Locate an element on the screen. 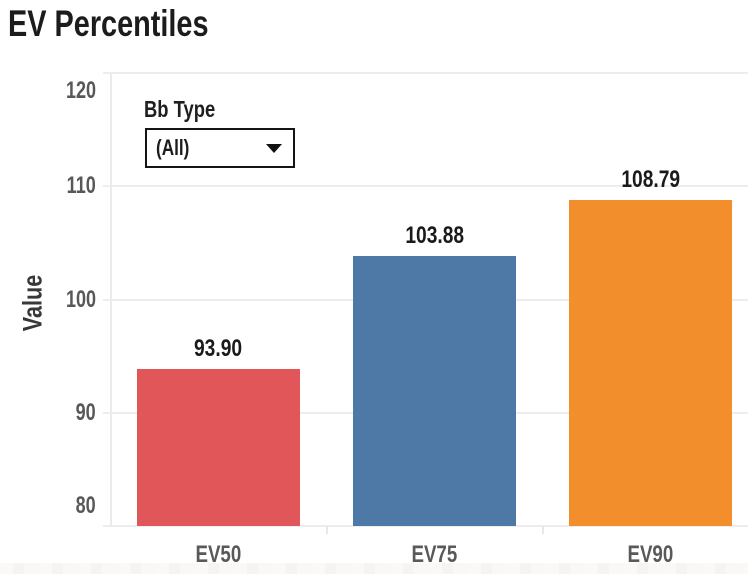  caret-down-icon is located at coordinates (274, 148).